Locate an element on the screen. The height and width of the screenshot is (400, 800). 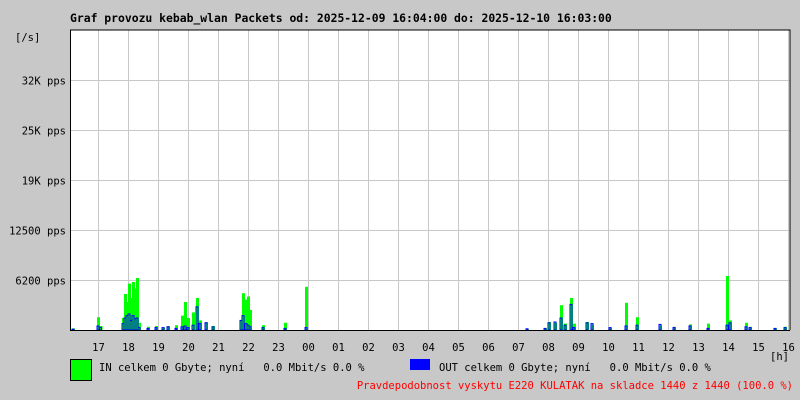
legend-out-swatch is located at coordinates (420, 364).